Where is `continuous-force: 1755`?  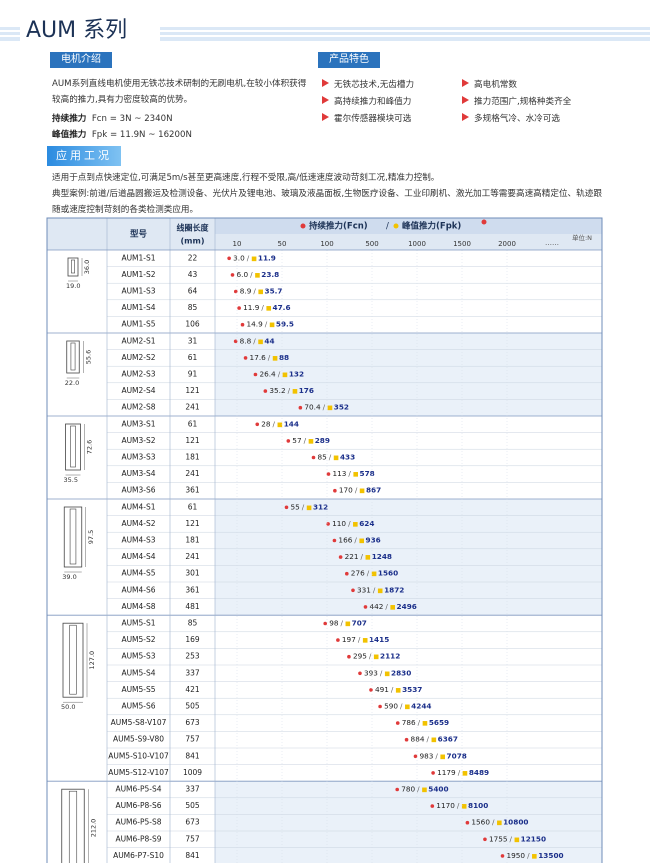
continuous-force: 1755 is located at coordinates (498, 838).